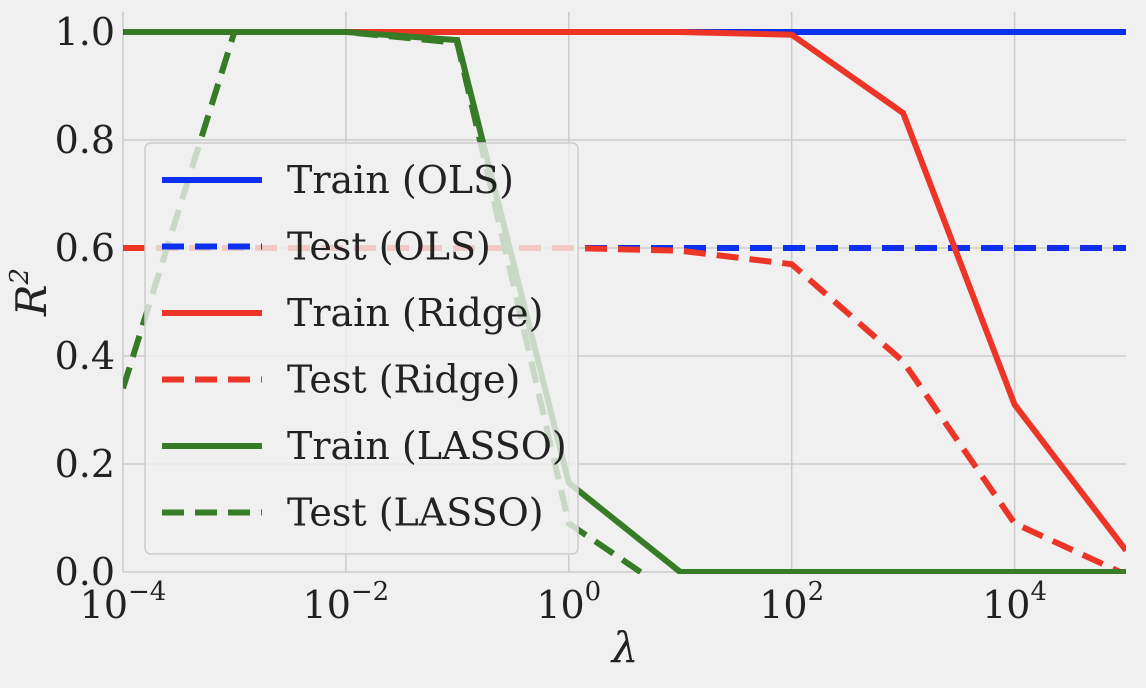 The height and width of the screenshot is (688, 1146). I want to click on x-tick-label-4: 10⁴, so click(1014, 602).